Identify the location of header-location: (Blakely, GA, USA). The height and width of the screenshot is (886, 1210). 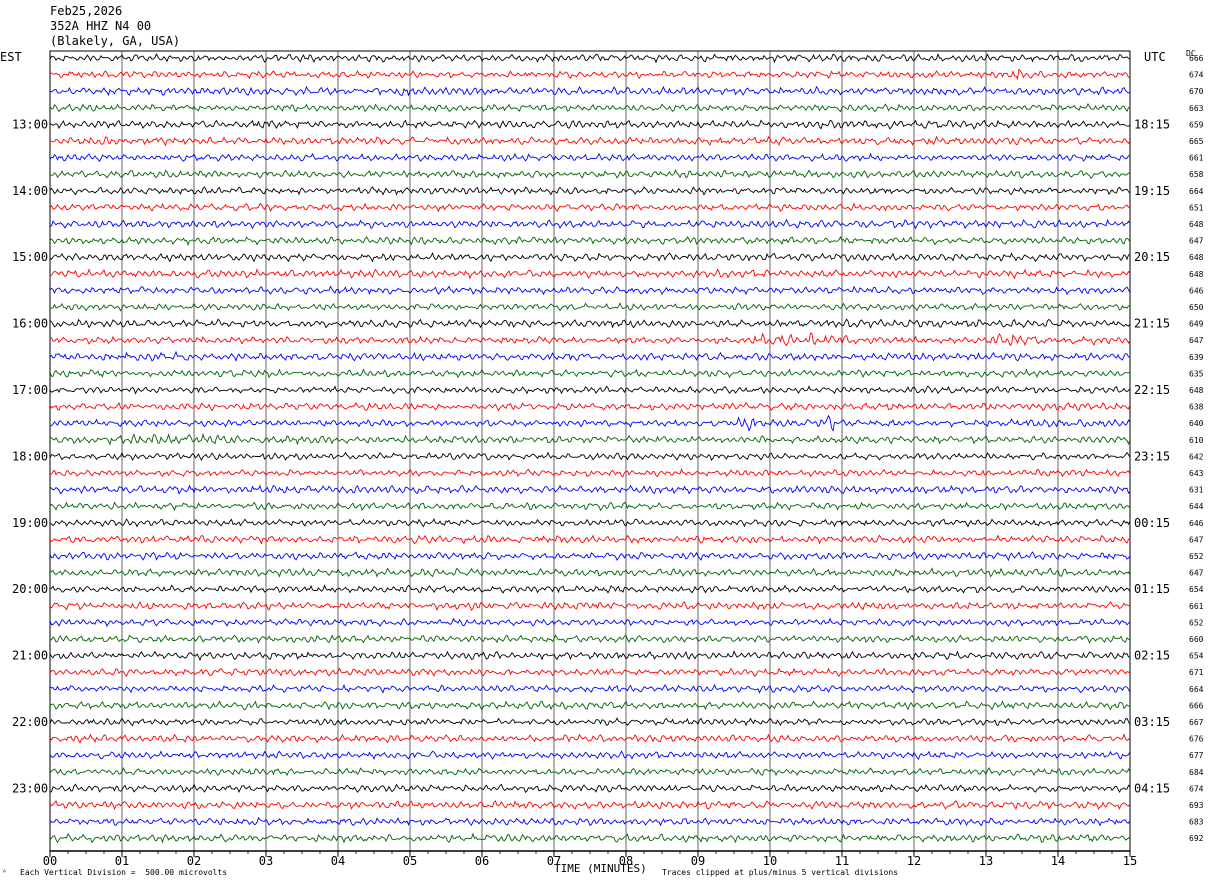
(115, 41).